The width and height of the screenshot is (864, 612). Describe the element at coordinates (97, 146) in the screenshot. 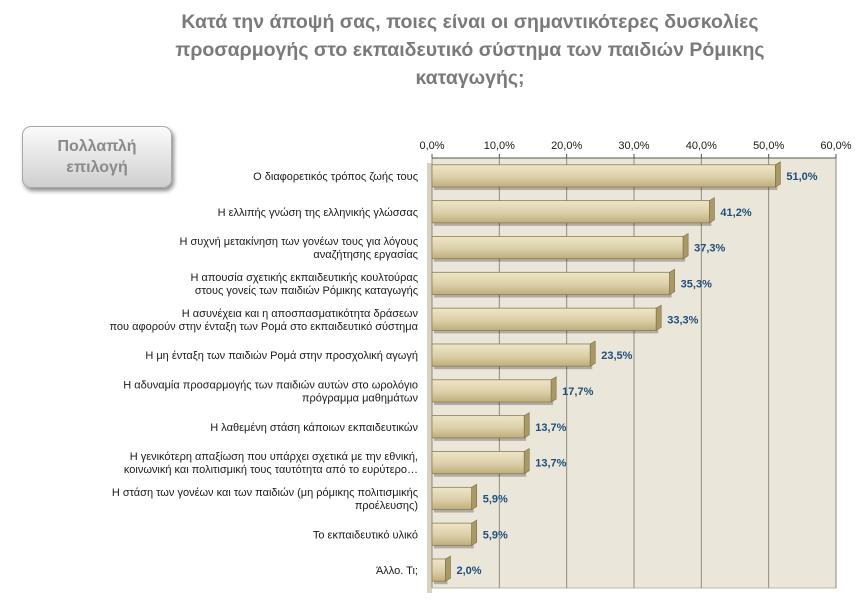

I see `badge-line-1: Πολλαπλή` at that location.